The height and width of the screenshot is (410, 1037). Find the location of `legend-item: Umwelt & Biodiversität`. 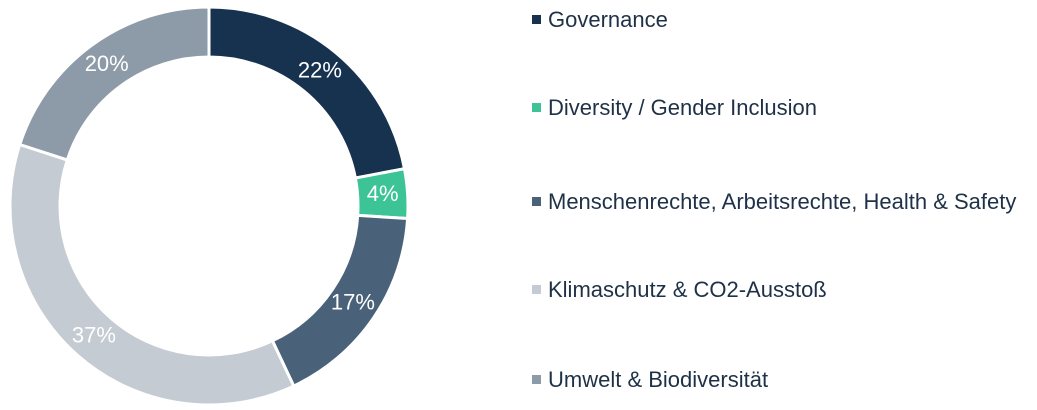

legend-item: Umwelt & Biodiversität is located at coordinates (782, 379).